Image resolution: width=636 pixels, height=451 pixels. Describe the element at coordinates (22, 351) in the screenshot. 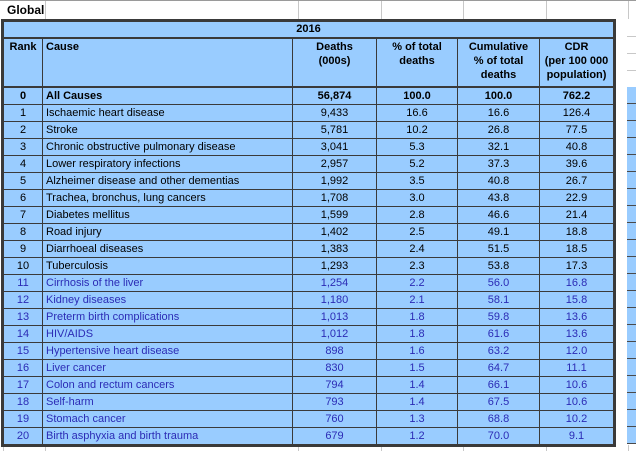

I see `rank-cell: 15` at that location.